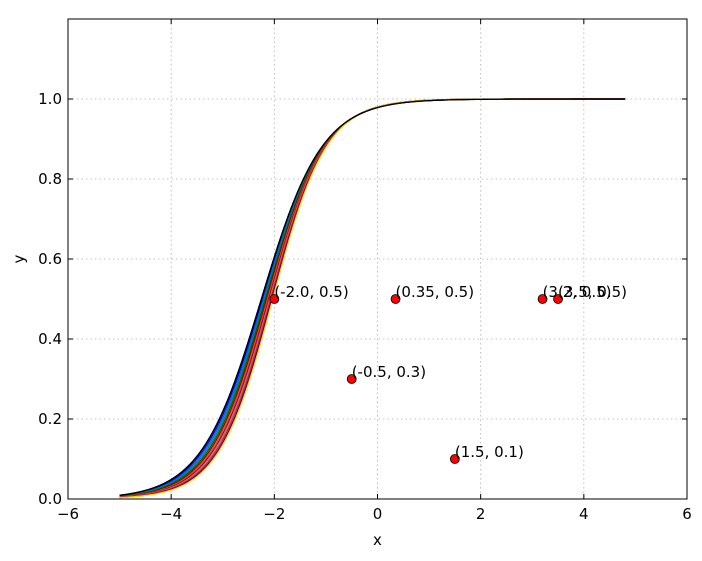 This screenshot has height=561, width=702. What do you see at coordinates (377, 540) in the screenshot?
I see `x-axis-label: x` at bounding box center [377, 540].